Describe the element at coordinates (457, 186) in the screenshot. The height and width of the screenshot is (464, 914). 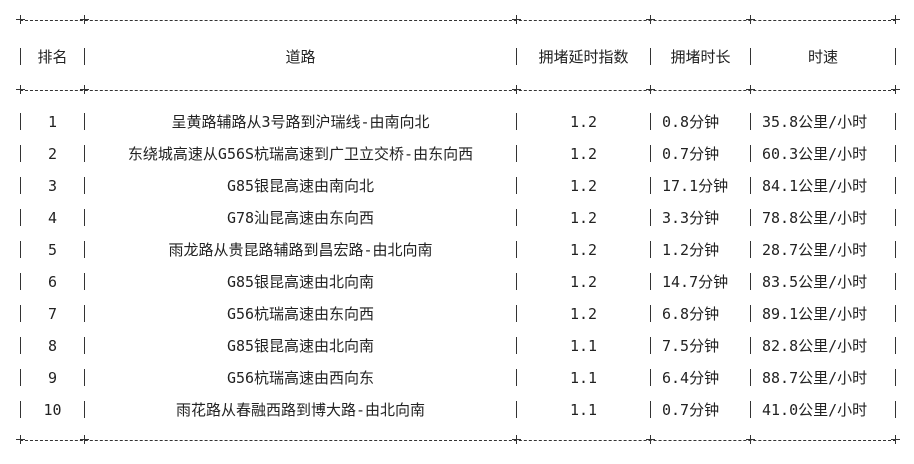
I see `table-row: 3 G85银昆高速由南向北 1.2 17.1分钟 84.1公里/小时` at that location.